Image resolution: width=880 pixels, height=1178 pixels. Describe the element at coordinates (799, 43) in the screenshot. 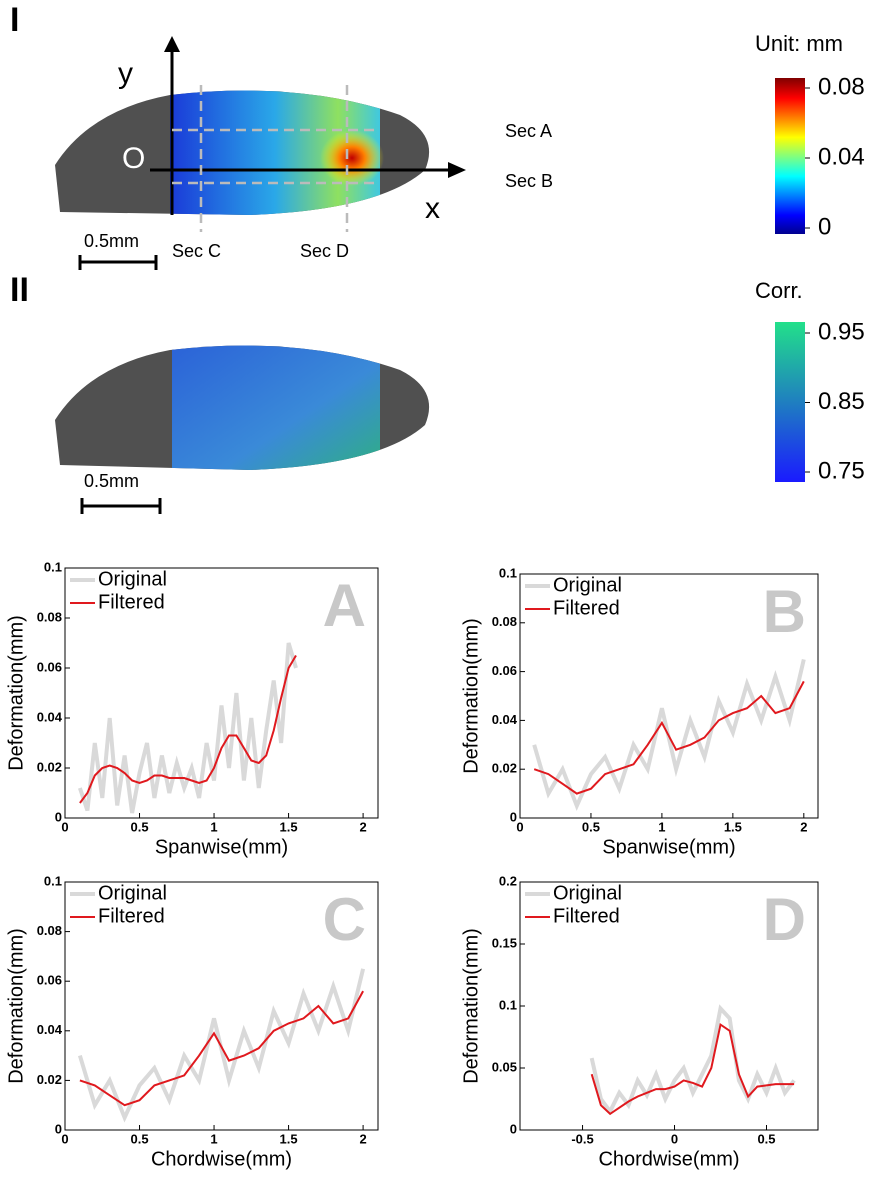

I see `colorbar-title: Unit: mm` at that location.